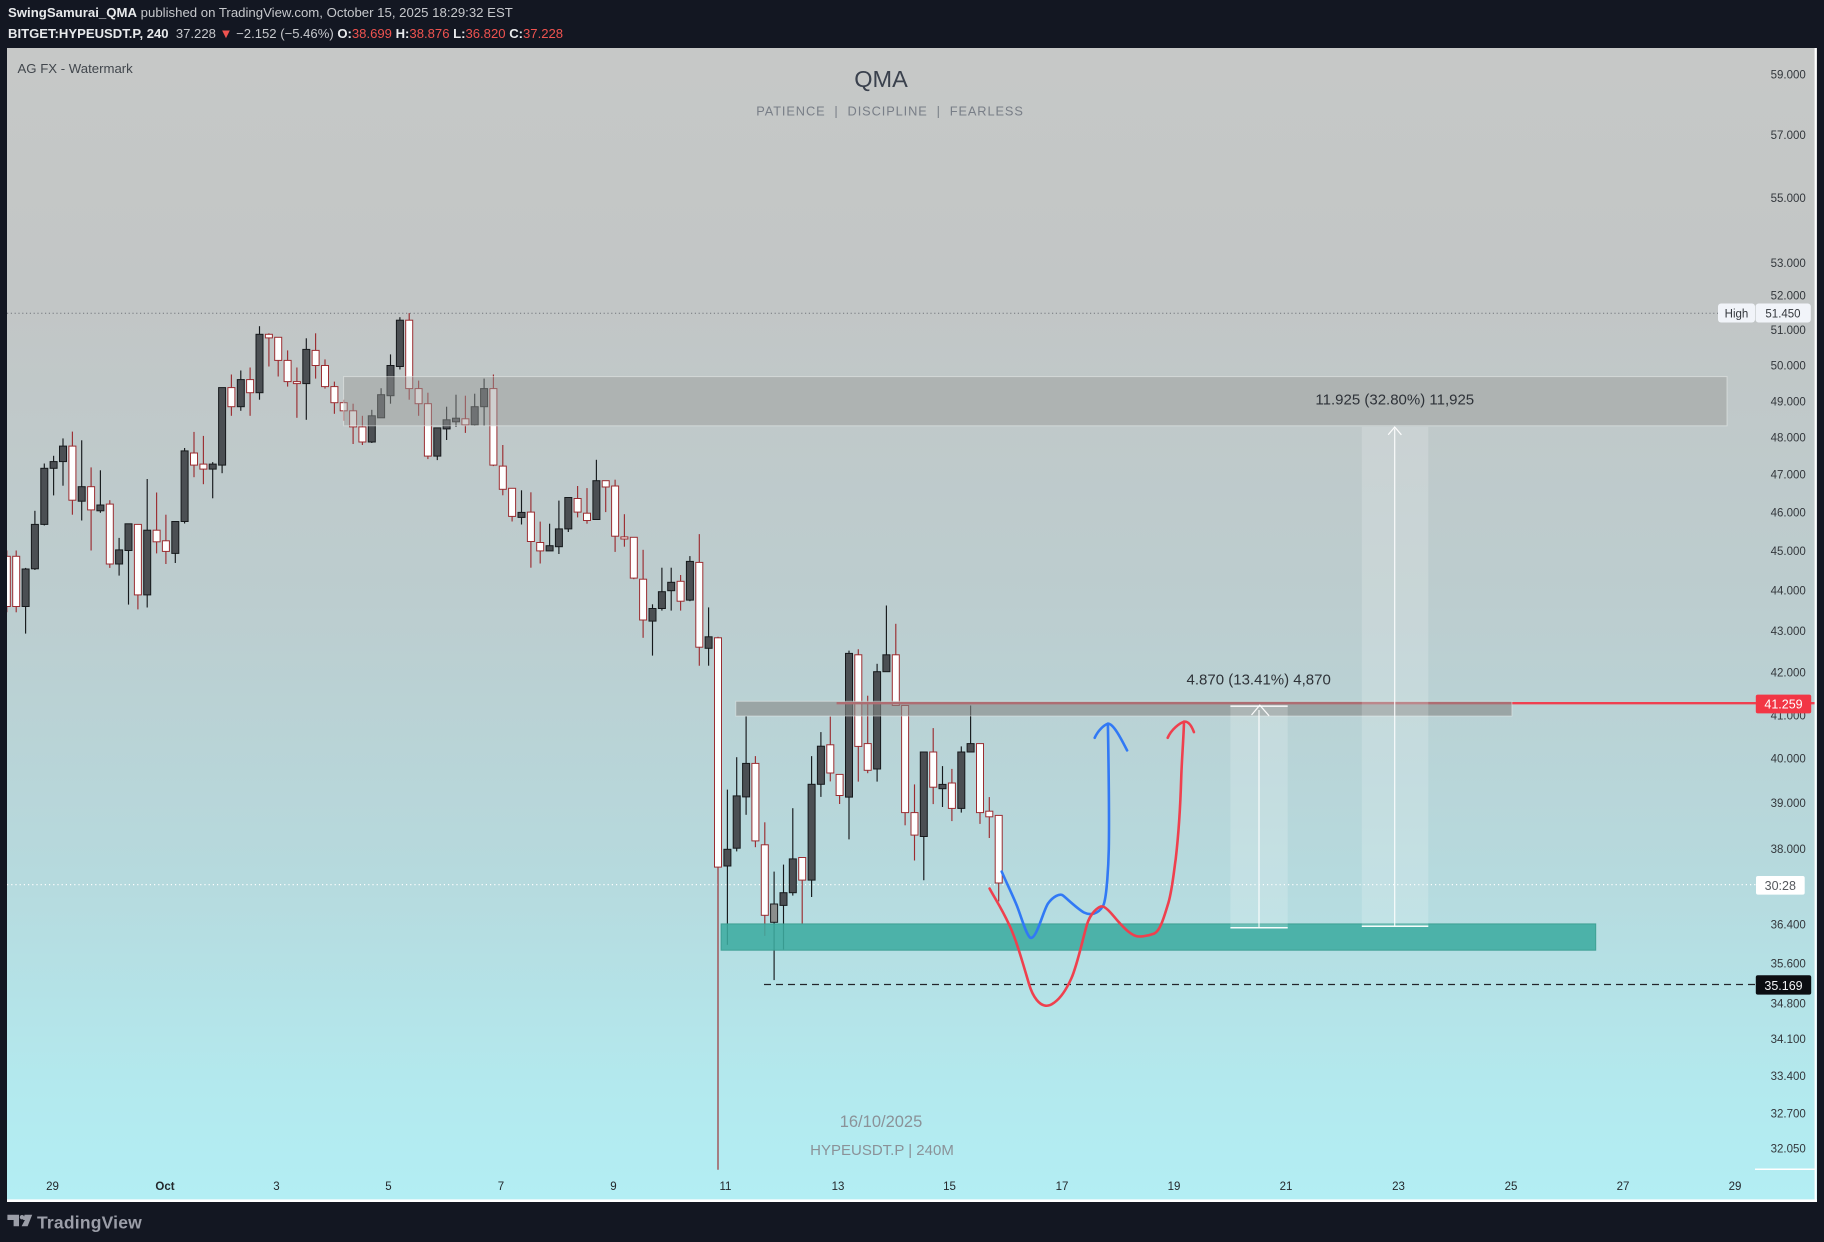 The image size is (1824, 1242). What do you see at coordinates (881, 1122) in the screenshot?
I see `svg-text: 16/10/2025` at bounding box center [881, 1122].